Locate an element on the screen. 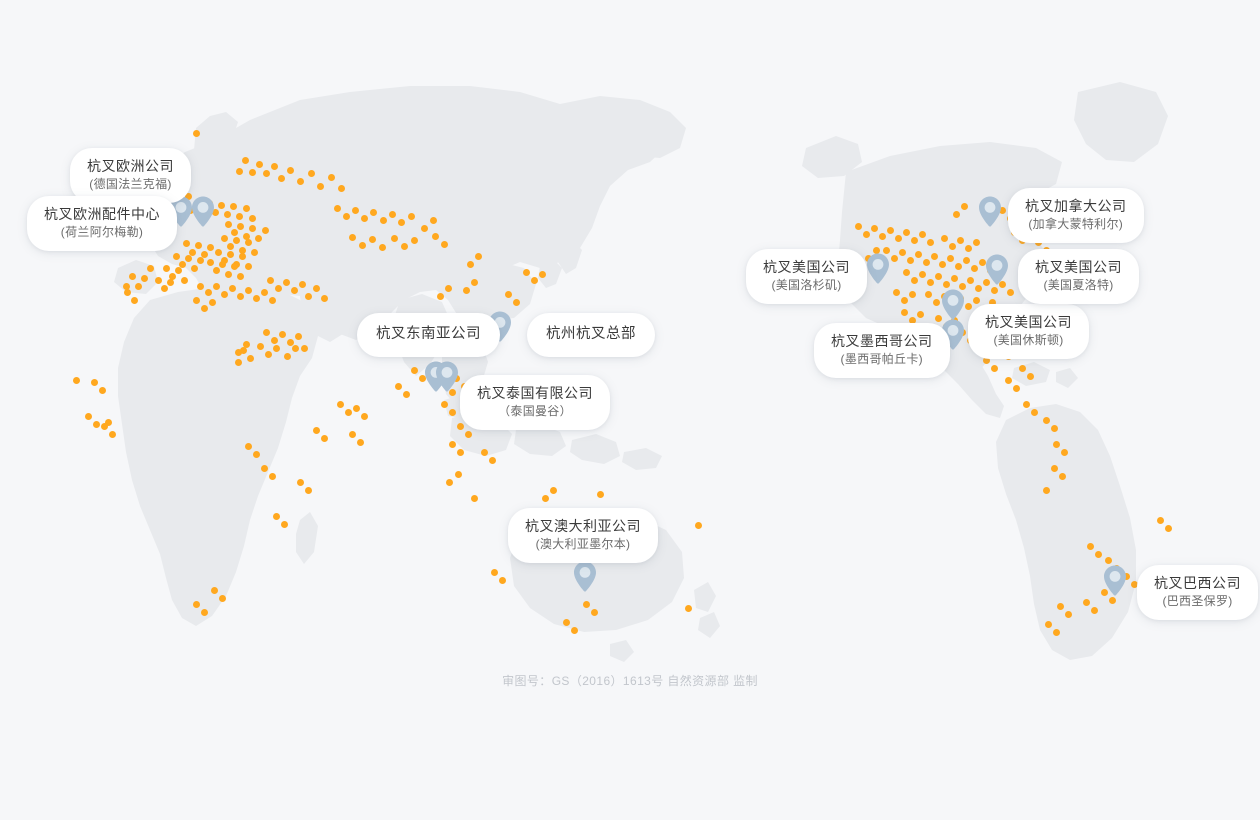 This screenshot has height=820, width=1260. label-canada: 杭叉加拿大公司 (加拿大蒙特利尔) is located at coordinates (1076, 216).